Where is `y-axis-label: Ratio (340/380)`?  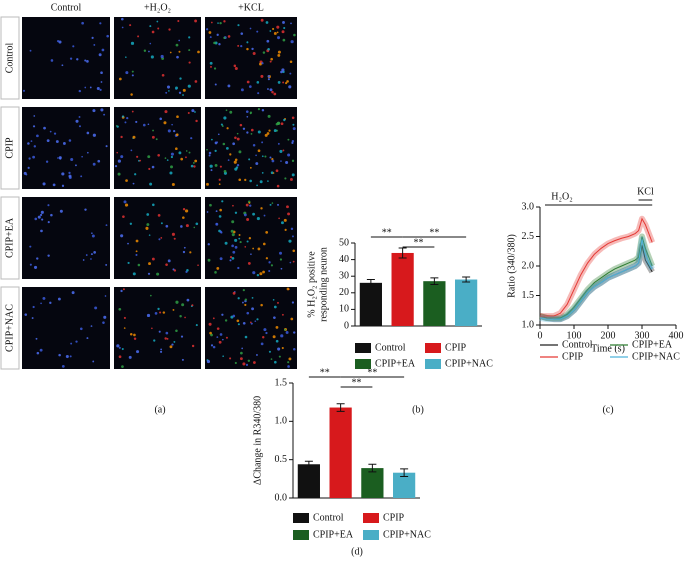 y-axis-label: Ratio (340/380) is located at coordinates (511, 266).